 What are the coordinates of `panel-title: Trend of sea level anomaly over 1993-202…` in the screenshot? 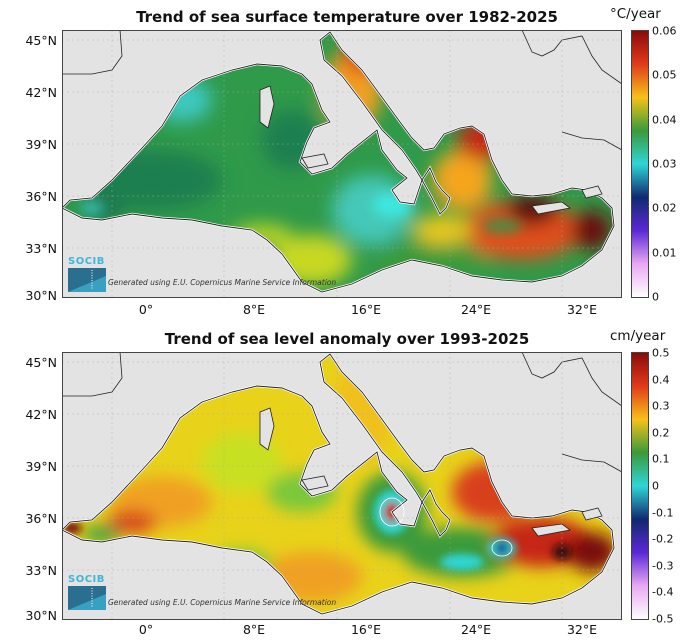 It's located at (347, 339).